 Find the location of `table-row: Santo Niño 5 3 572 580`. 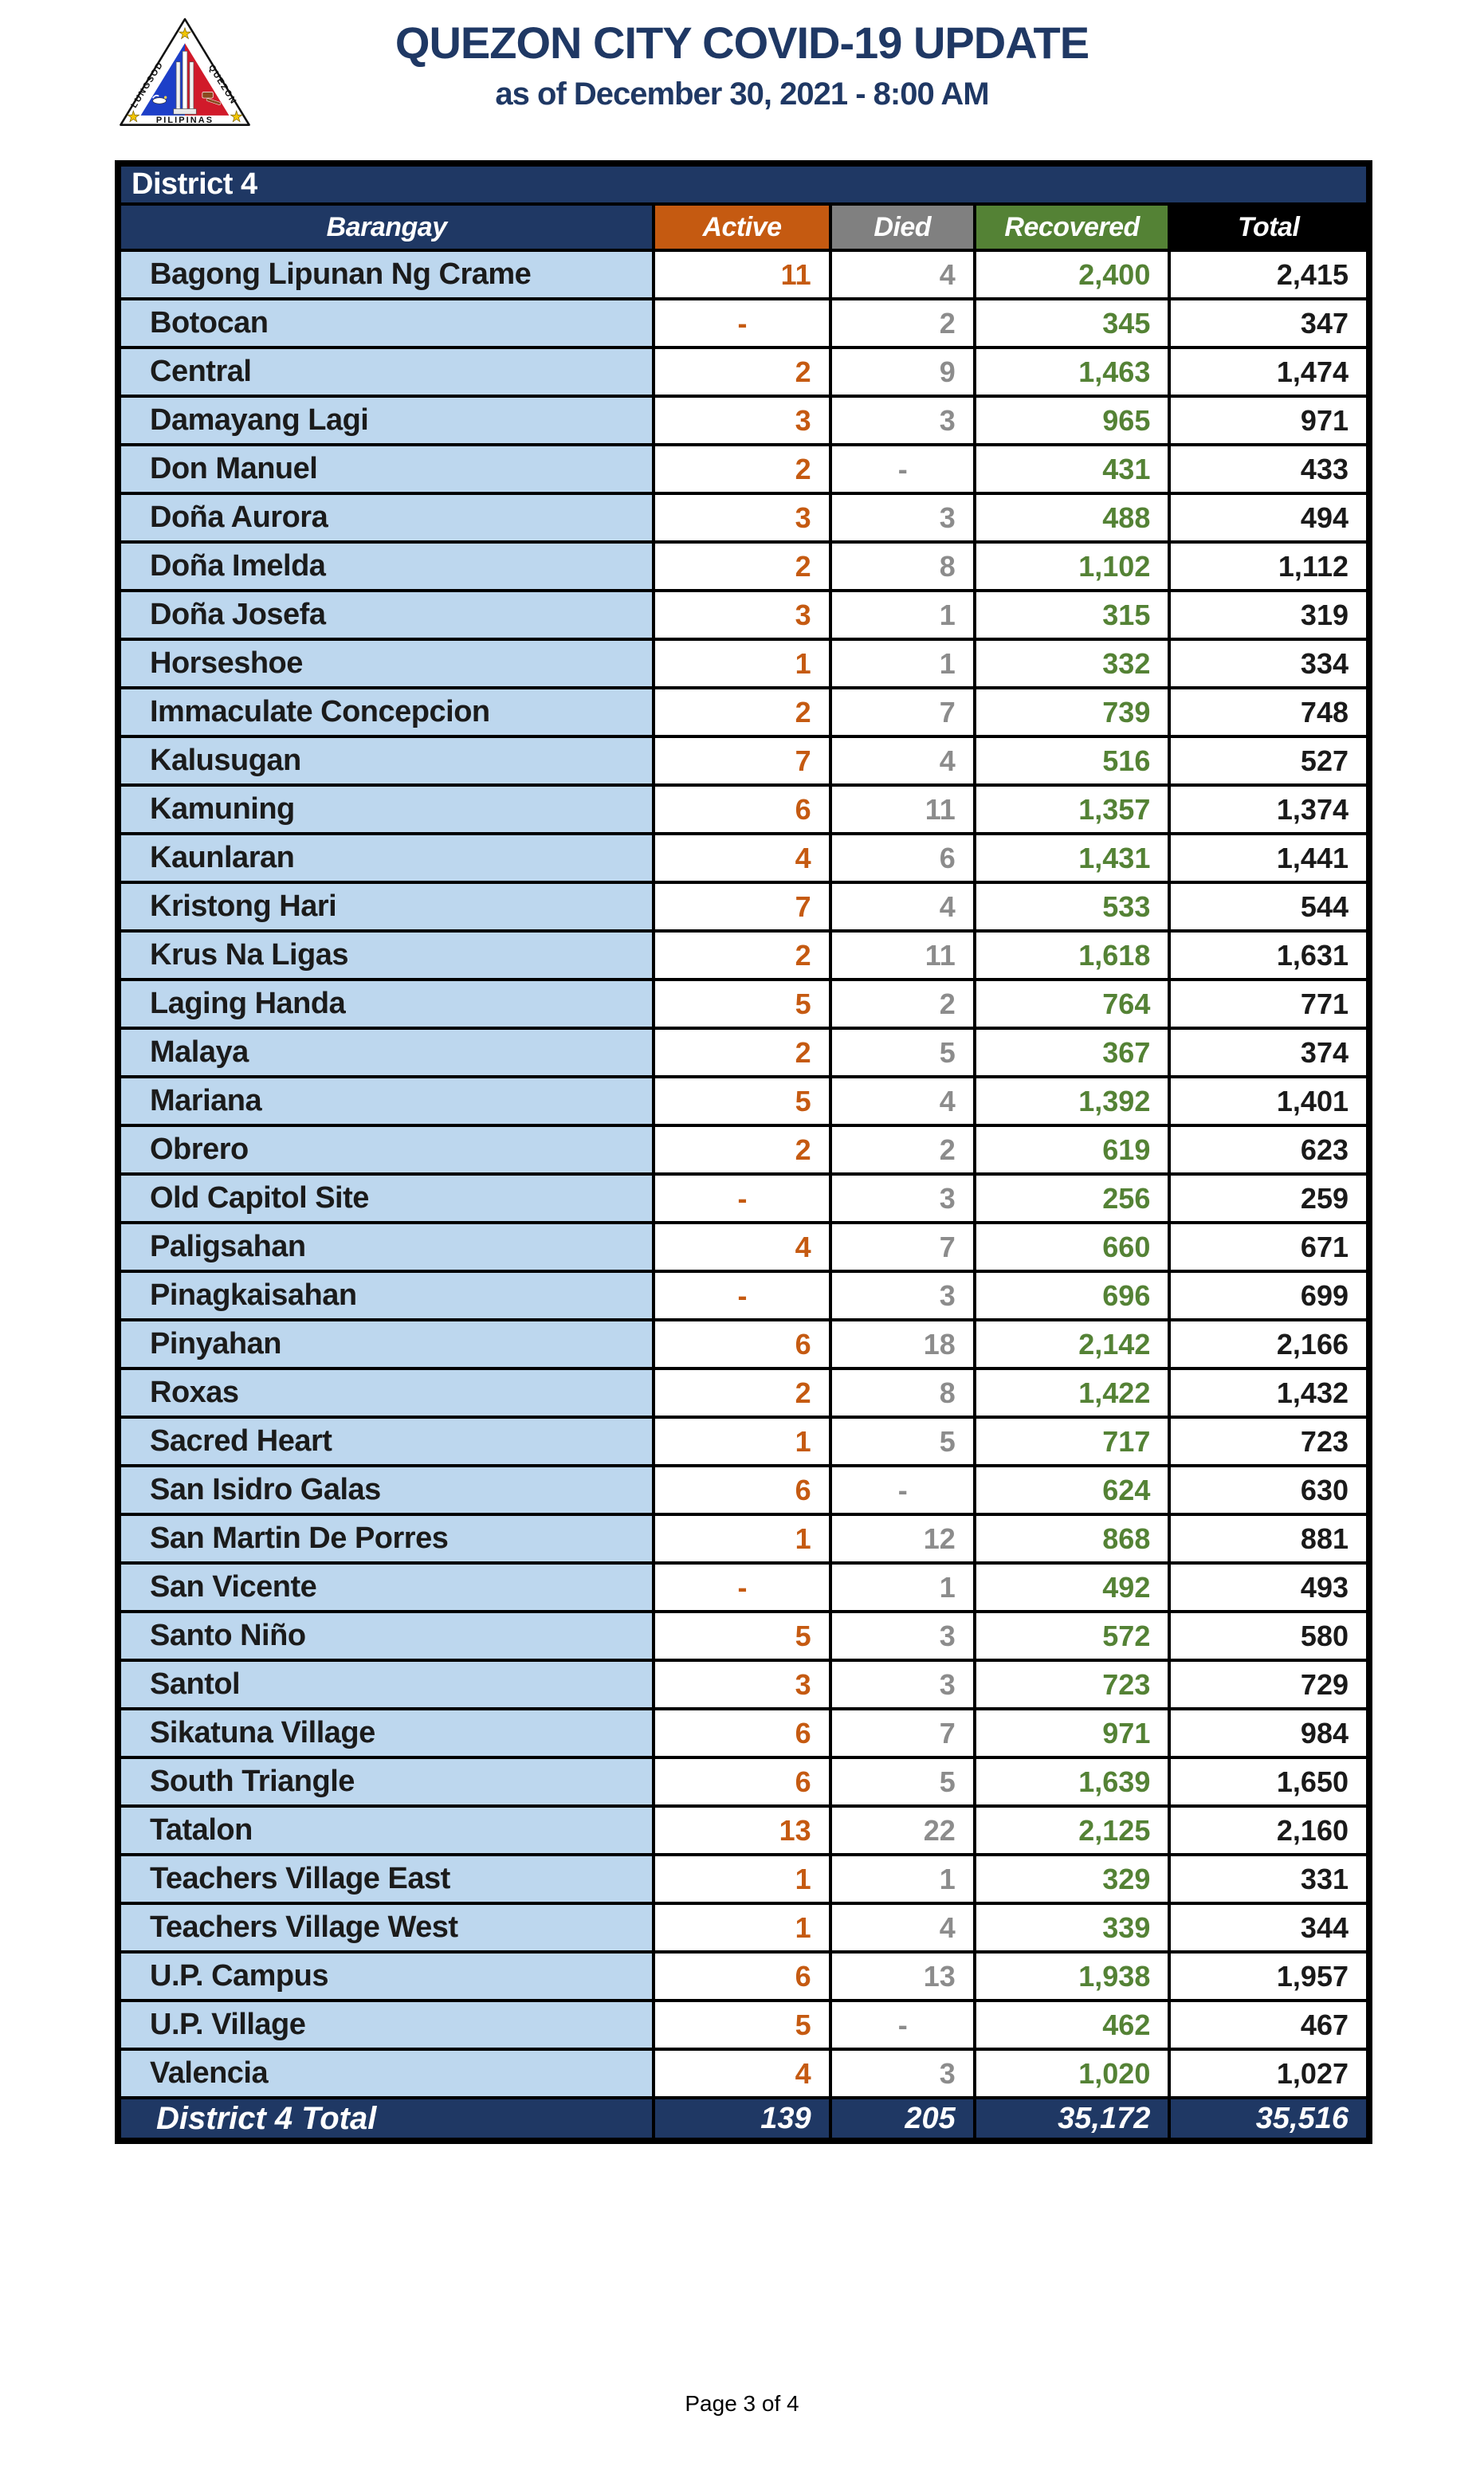

table-row: Santo Niño 5 3 572 580 is located at coordinates (743, 1636).